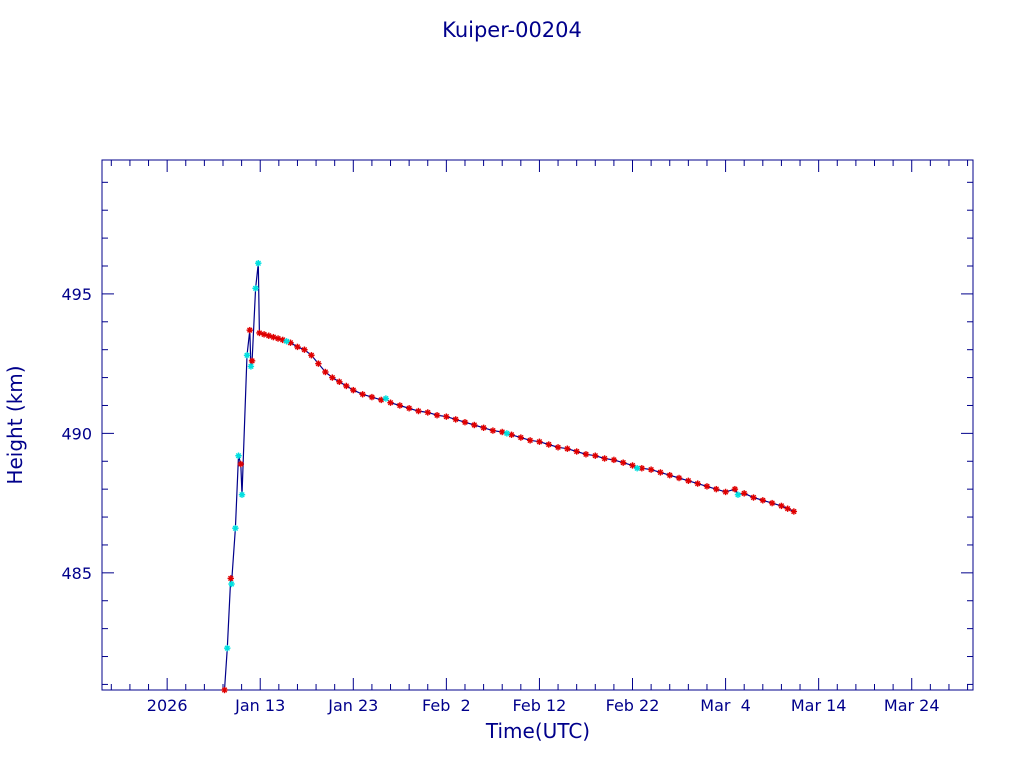 The height and width of the screenshot is (768, 1024). I want to click on x-tick-label: Feb 12, so click(540, 705).